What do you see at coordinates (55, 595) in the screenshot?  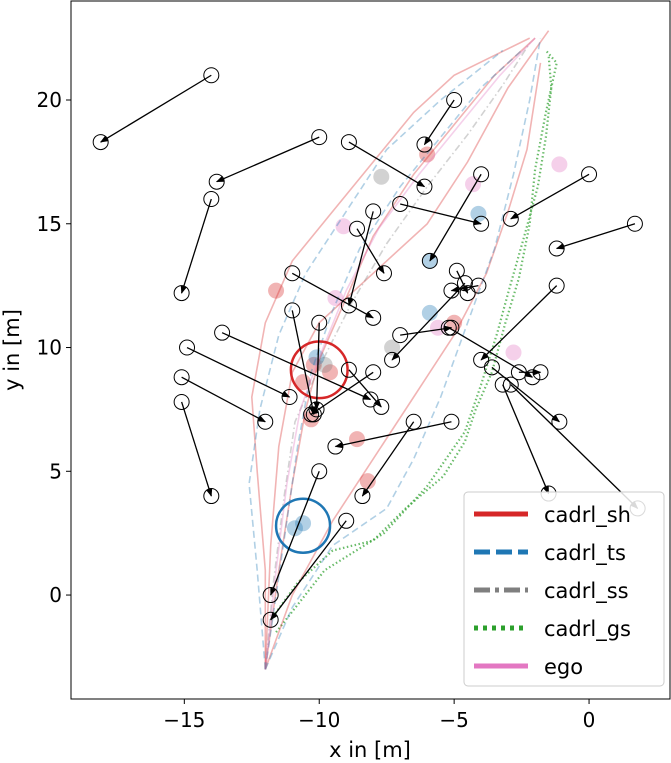 I see `y-tick-label-0: 0` at bounding box center [55, 595].